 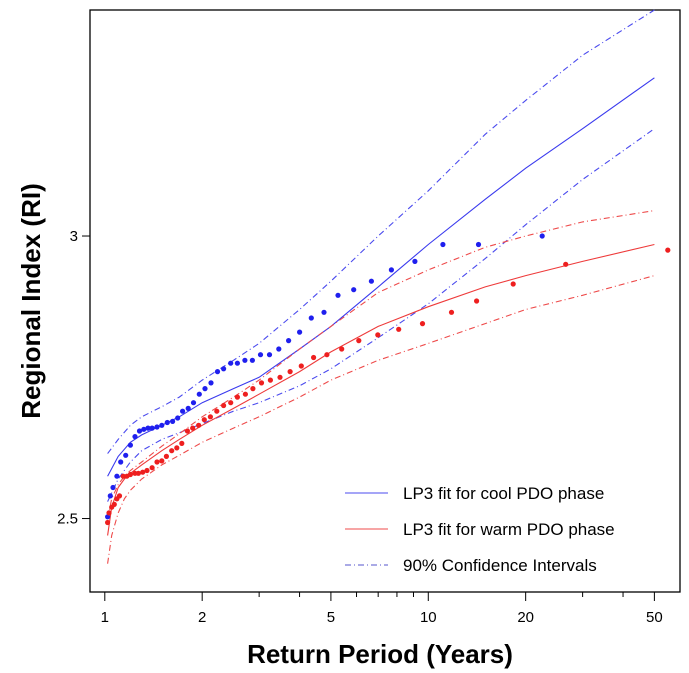 I want to click on y-axis: 2.53, so click(x=73, y=378).